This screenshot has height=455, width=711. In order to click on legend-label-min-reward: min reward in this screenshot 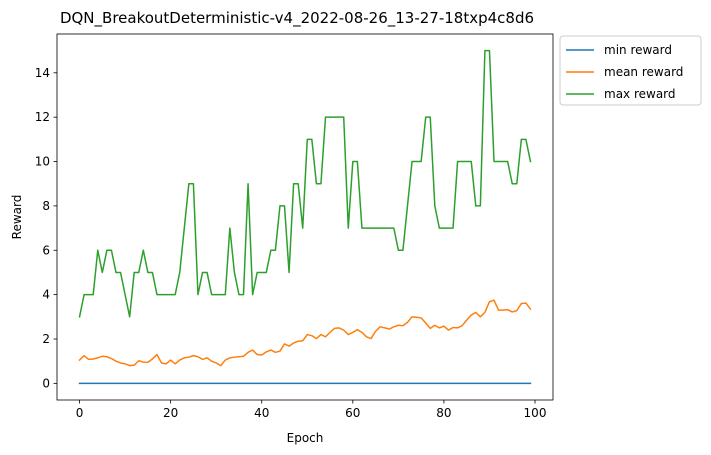, I will do `click(638, 50)`.